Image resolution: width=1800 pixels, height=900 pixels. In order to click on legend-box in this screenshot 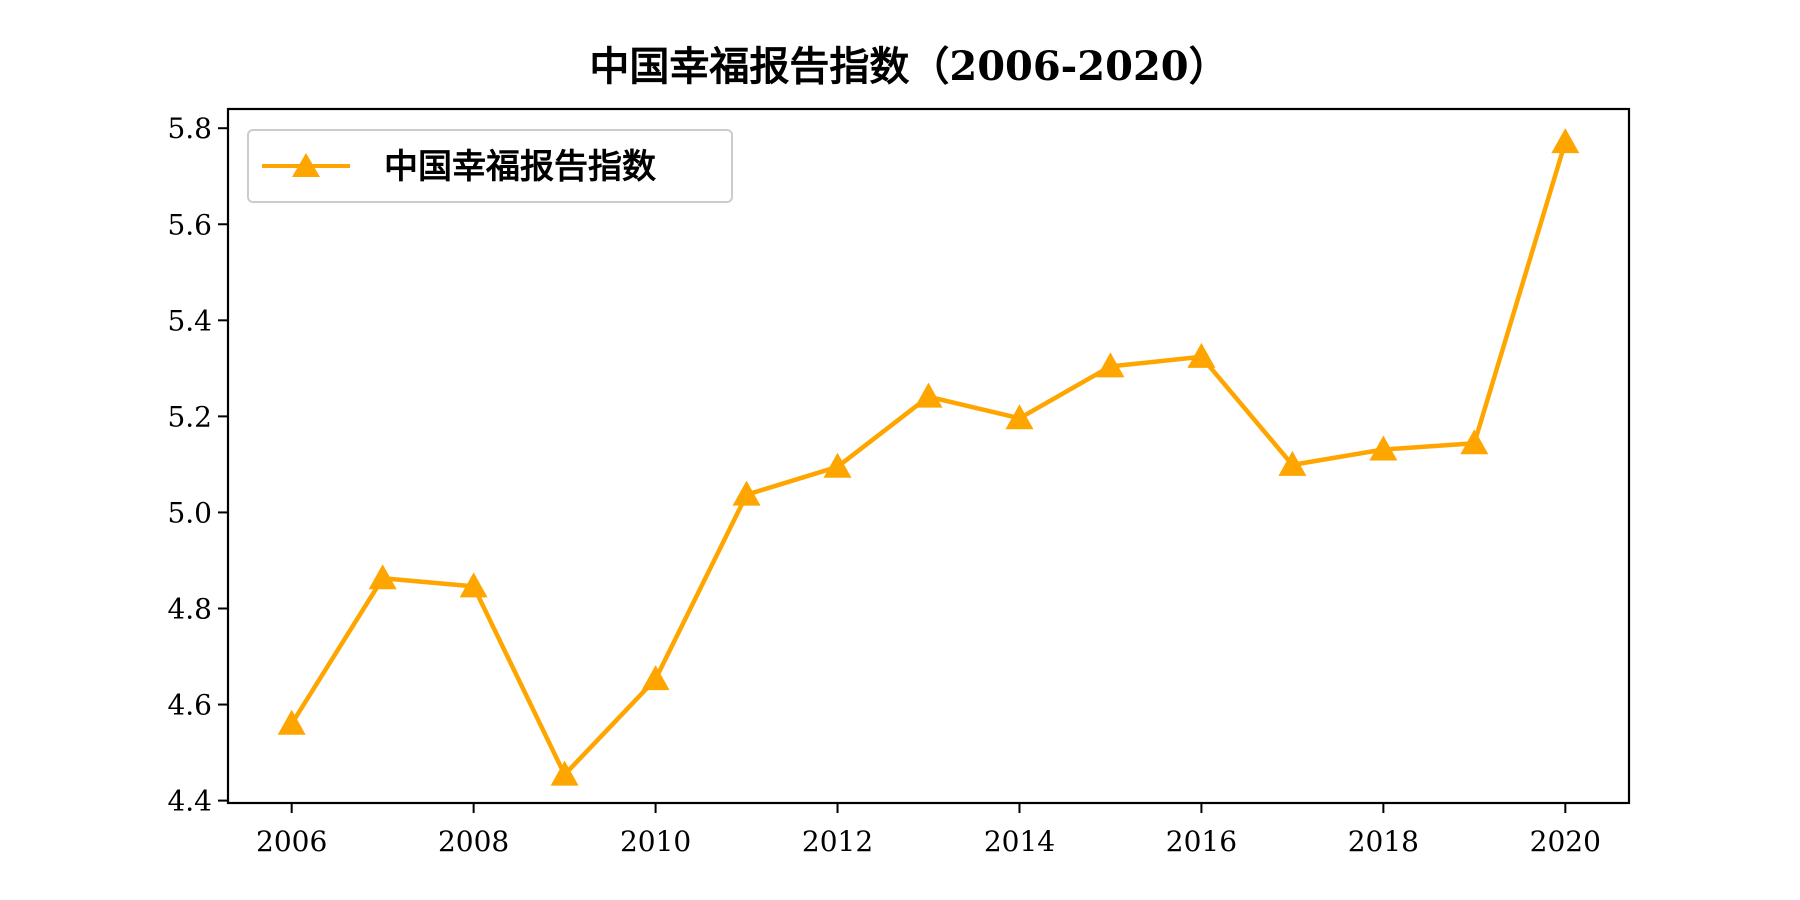, I will do `click(490, 166)`.